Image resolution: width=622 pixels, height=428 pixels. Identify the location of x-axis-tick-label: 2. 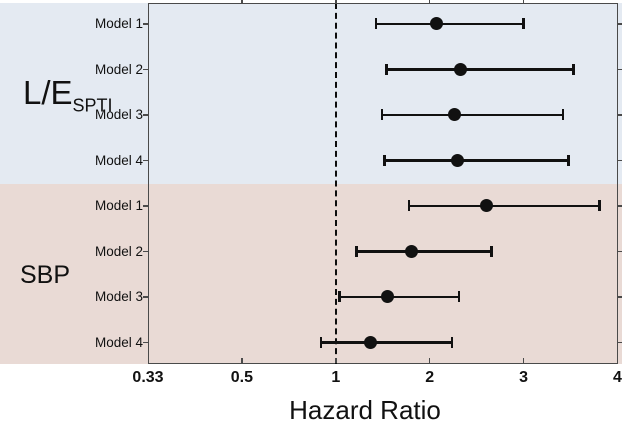
(430, 377).